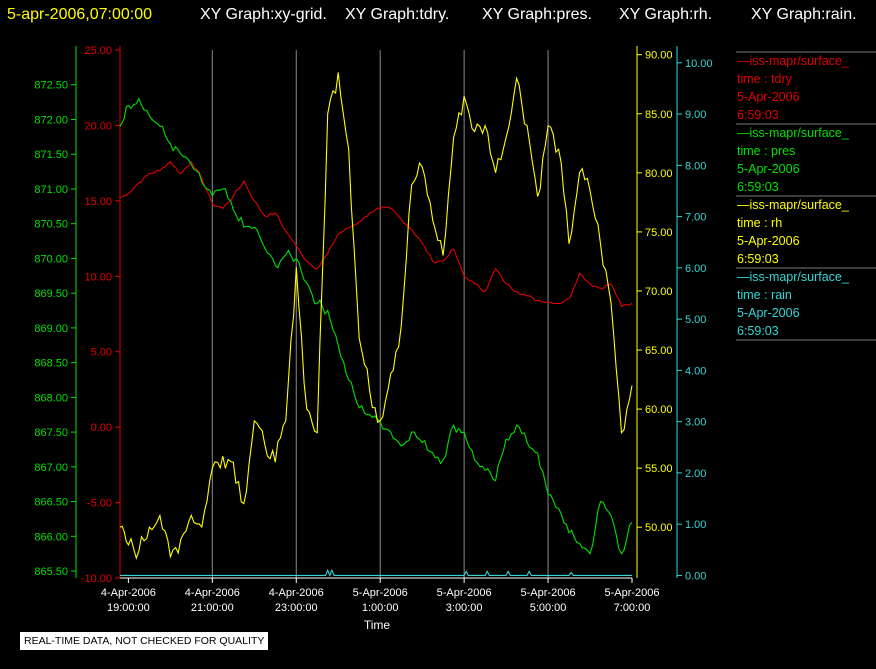 Image resolution: width=876 pixels, height=669 pixels. I want to click on header-timestamp: 5-apr-2006,07:00:00, so click(79, 14).